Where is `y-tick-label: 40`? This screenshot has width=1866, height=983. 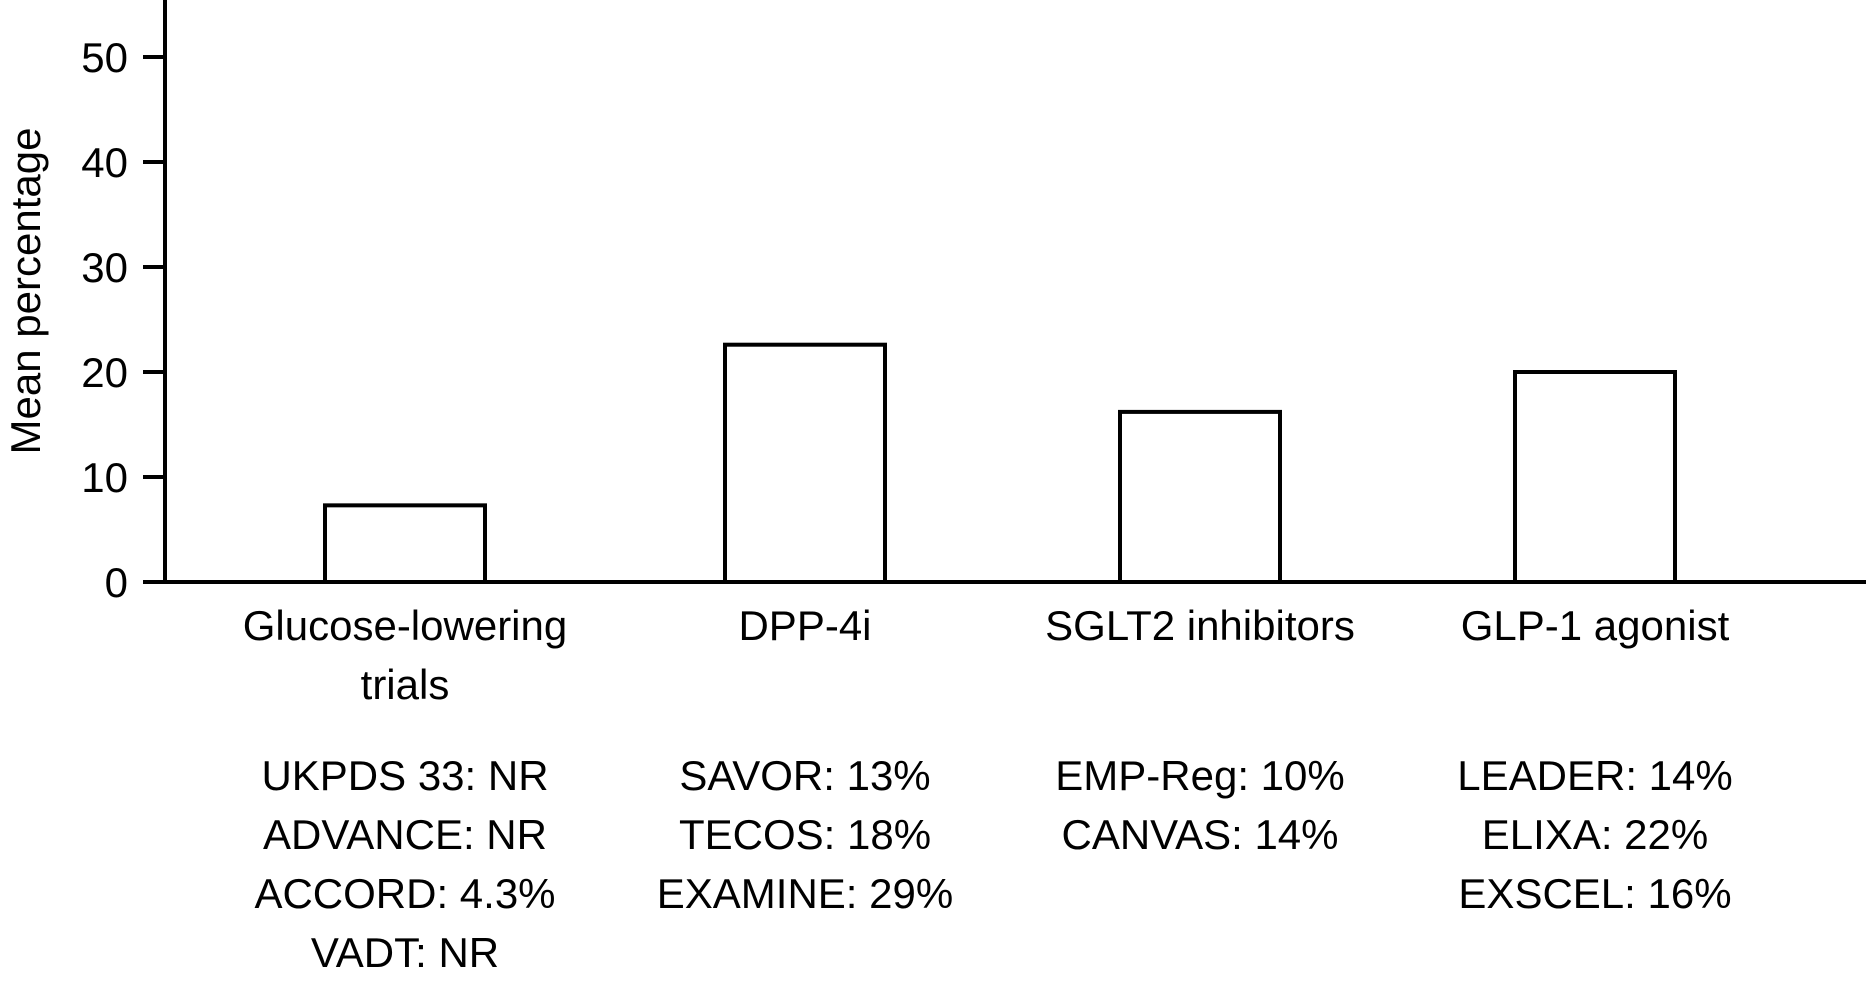 y-tick-label: 40 is located at coordinates (104, 162).